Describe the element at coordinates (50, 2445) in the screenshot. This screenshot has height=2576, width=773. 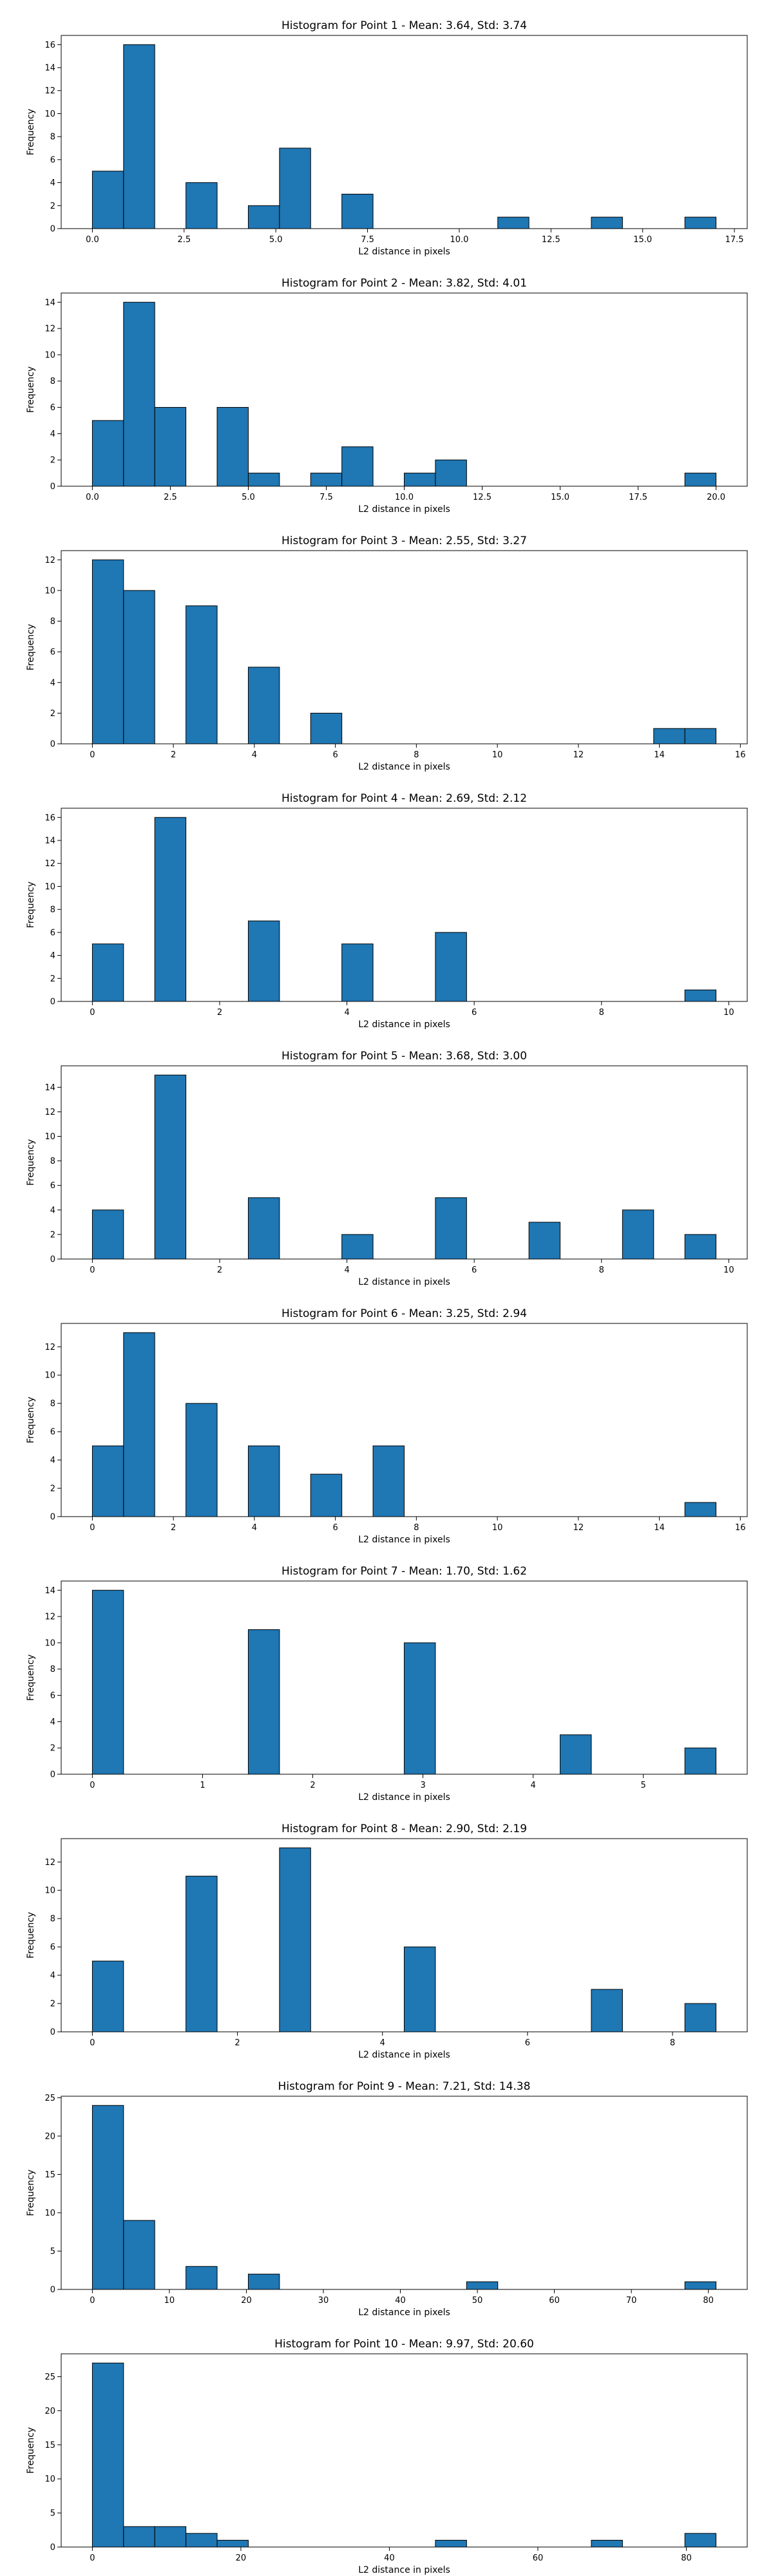
I see `y-tick-label: 15` at that location.